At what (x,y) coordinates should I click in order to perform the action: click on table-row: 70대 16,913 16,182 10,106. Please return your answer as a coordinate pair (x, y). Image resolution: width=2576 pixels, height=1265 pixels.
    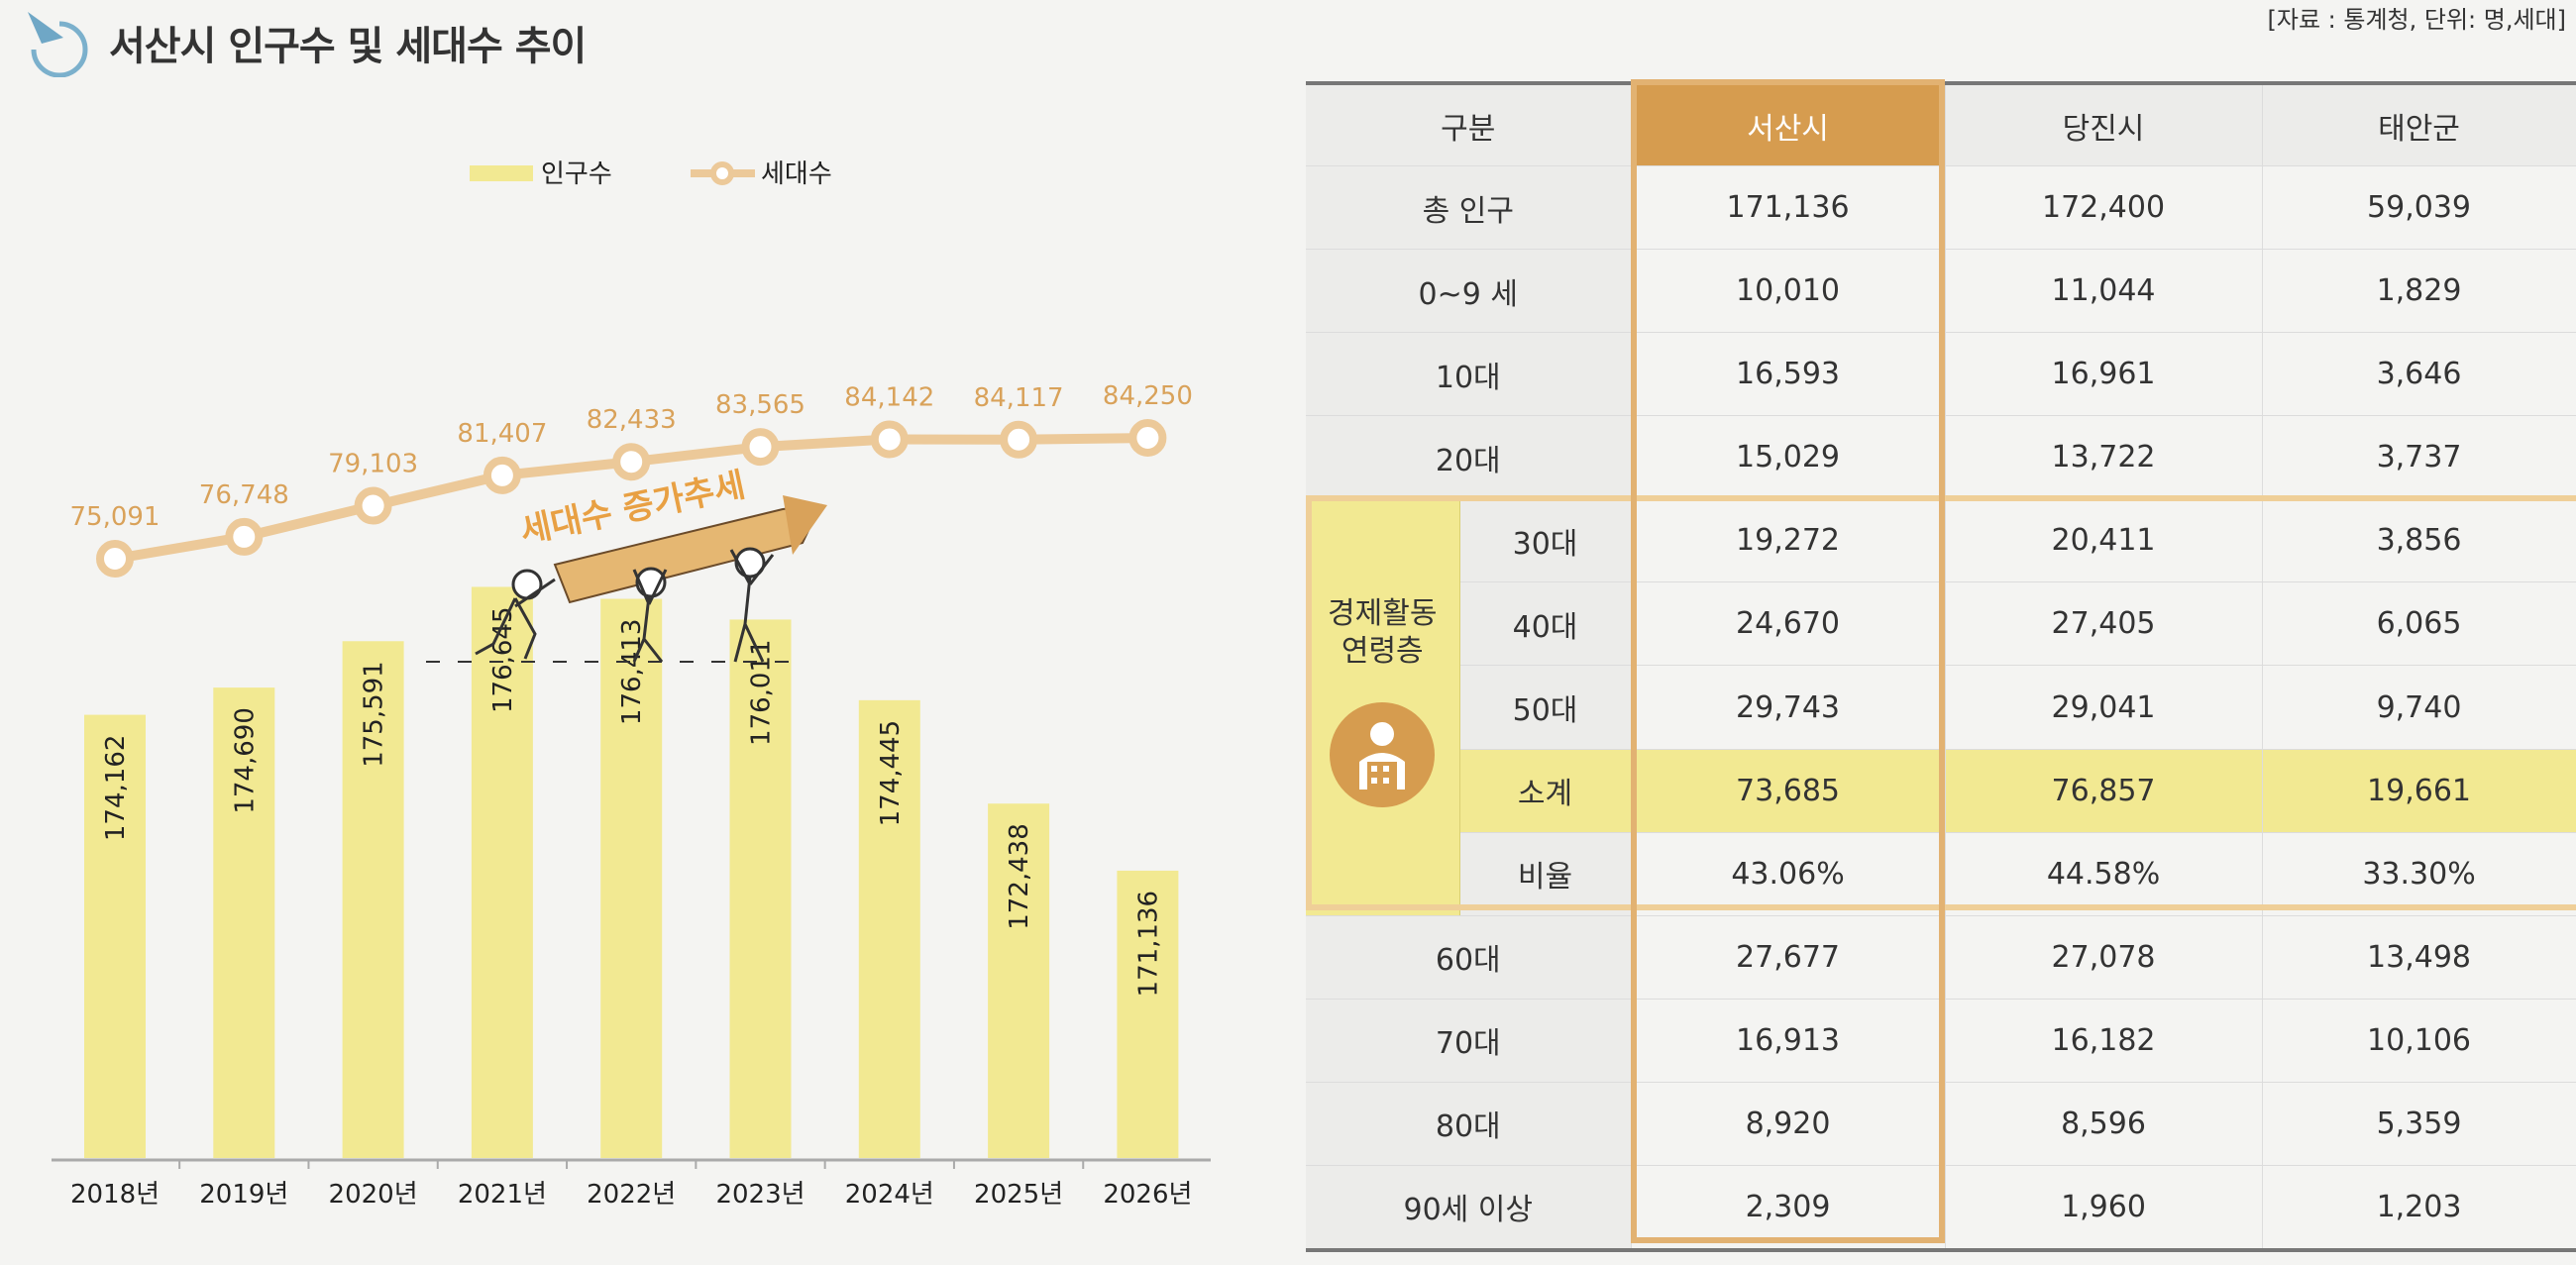
    Looking at the image, I should click on (1941, 1041).